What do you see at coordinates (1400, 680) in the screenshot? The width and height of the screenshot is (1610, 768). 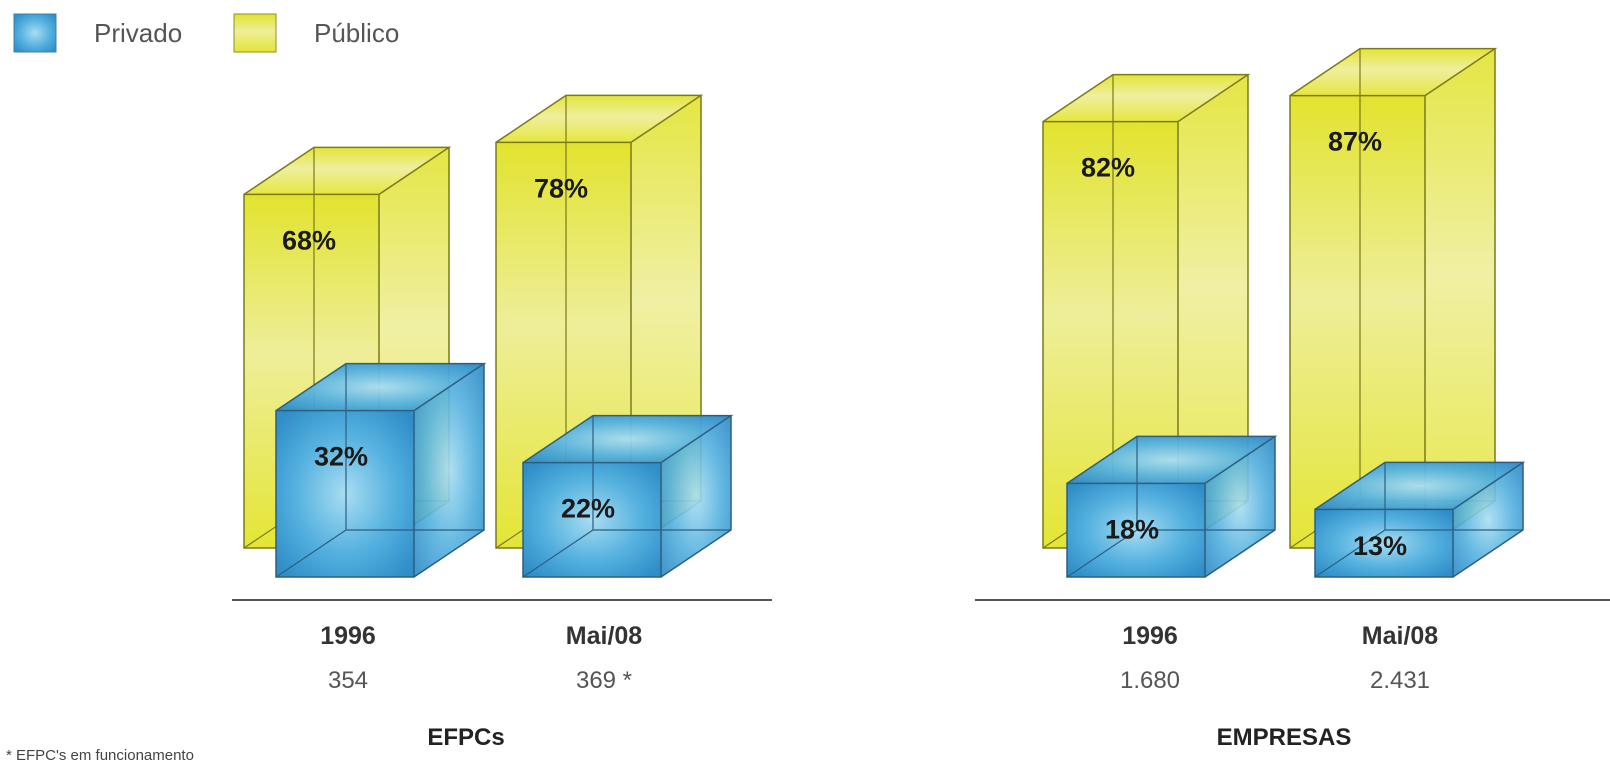 I see `count-label-empresas-mai08: 2.431` at bounding box center [1400, 680].